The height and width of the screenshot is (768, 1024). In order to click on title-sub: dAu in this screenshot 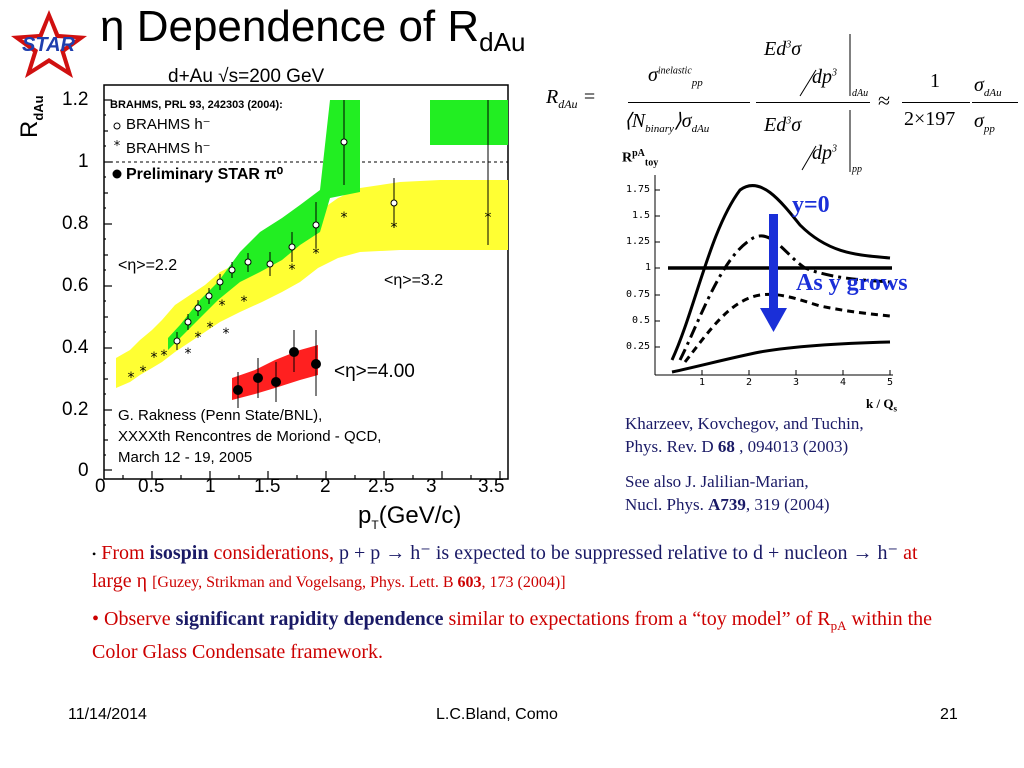, I will do `click(502, 41)`.